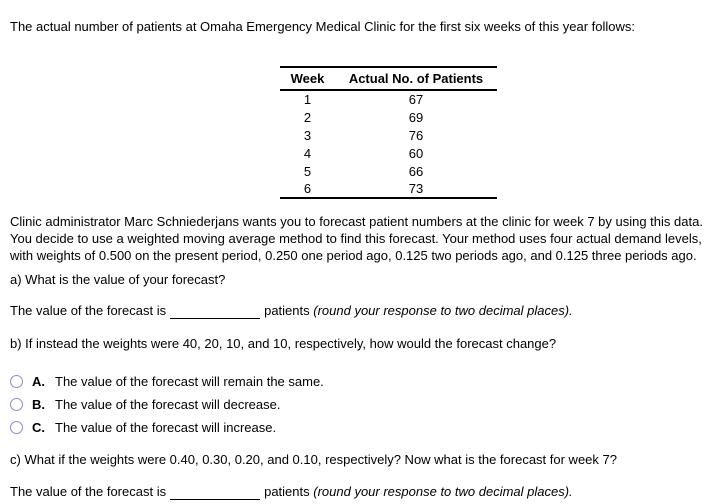 Image resolution: width=715 pixels, height=504 pixels. What do you see at coordinates (307, 188) in the screenshot?
I see `table-cell-week: 6` at bounding box center [307, 188].